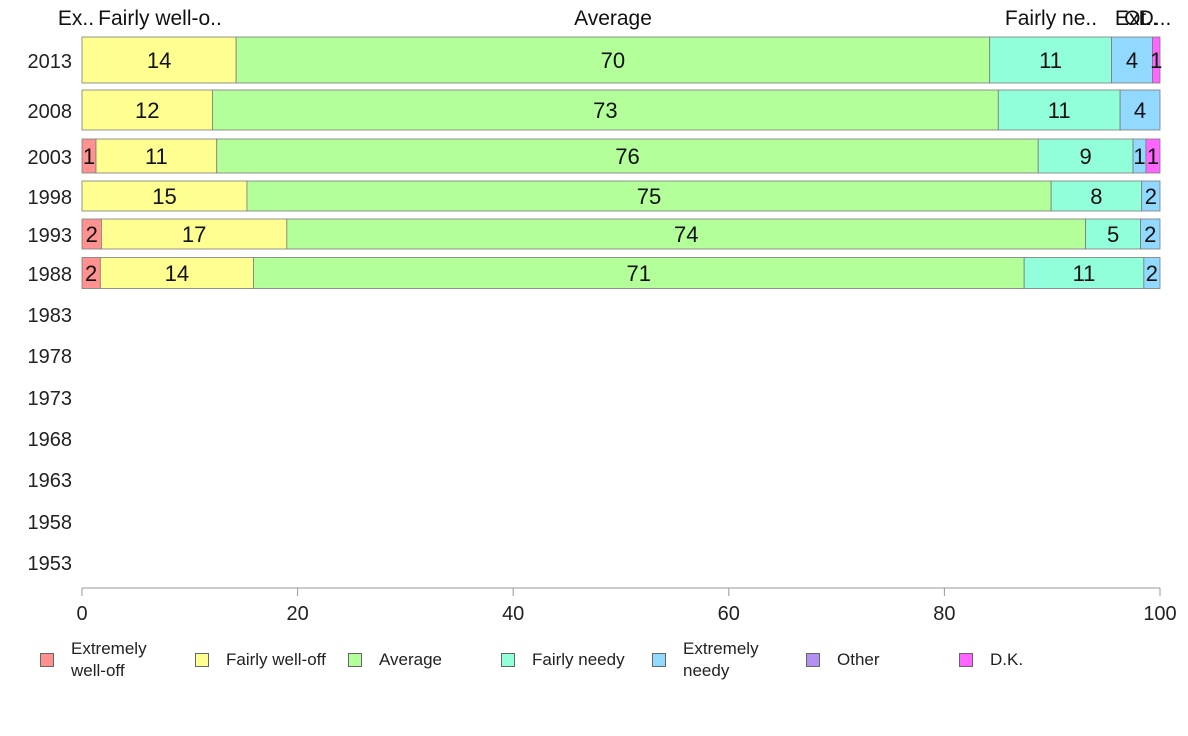 The image size is (1188, 736). I want to click on data-label: 15, so click(164, 196).